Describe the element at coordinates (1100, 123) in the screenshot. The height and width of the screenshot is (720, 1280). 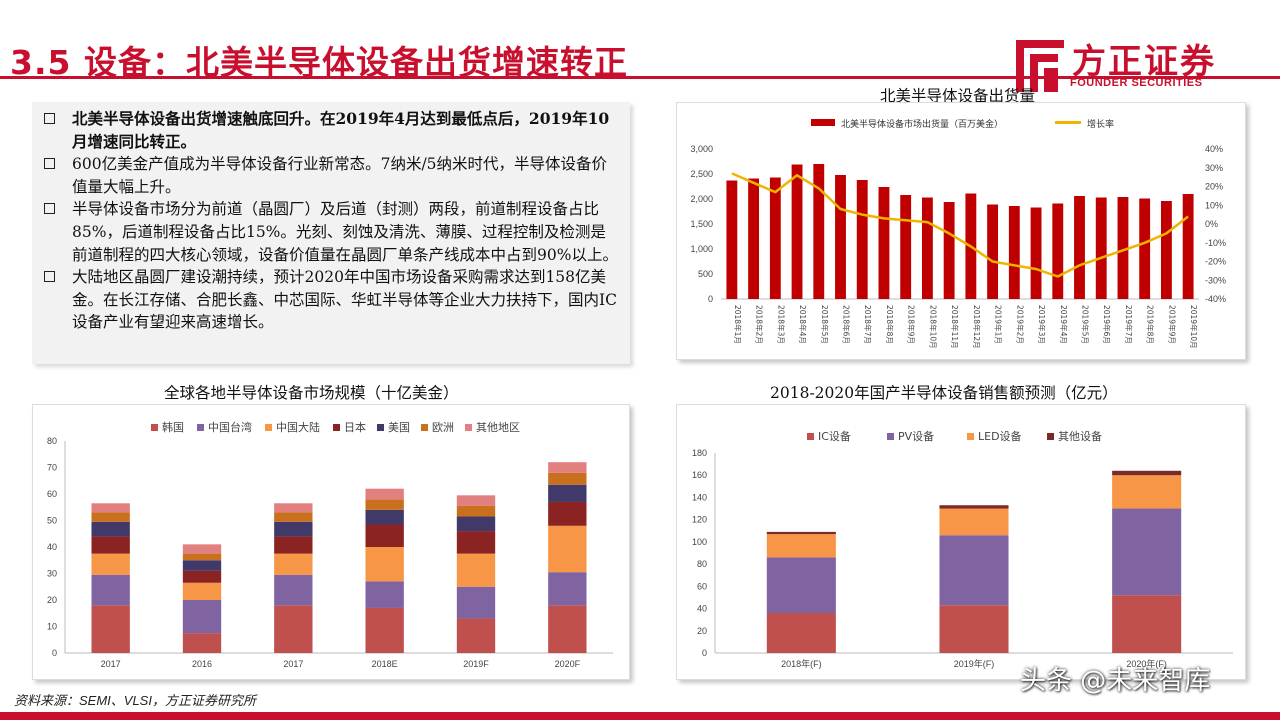
I see `legend-label-growth: 增长率` at that location.